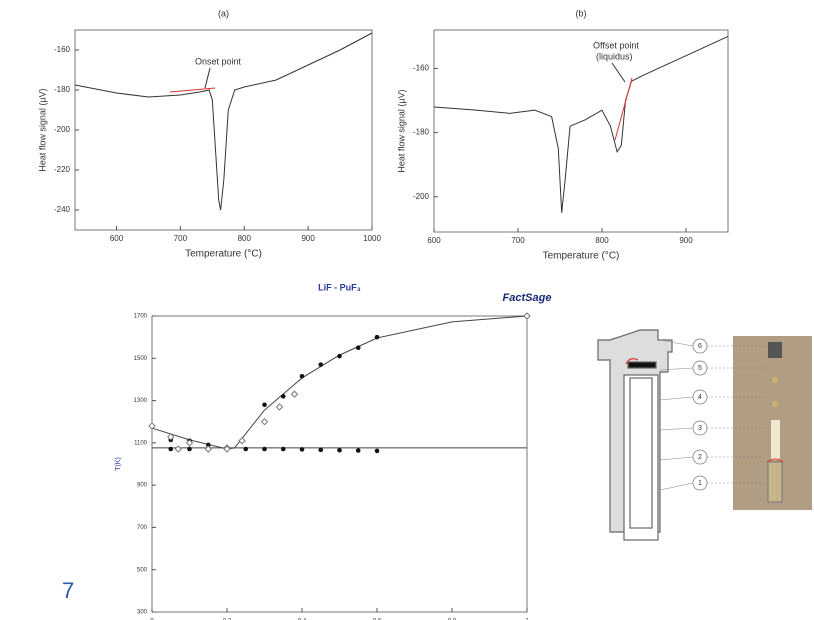 This screenshot has width=814, height=620. I want to click on annotation: Offset point, so click(616, 45).